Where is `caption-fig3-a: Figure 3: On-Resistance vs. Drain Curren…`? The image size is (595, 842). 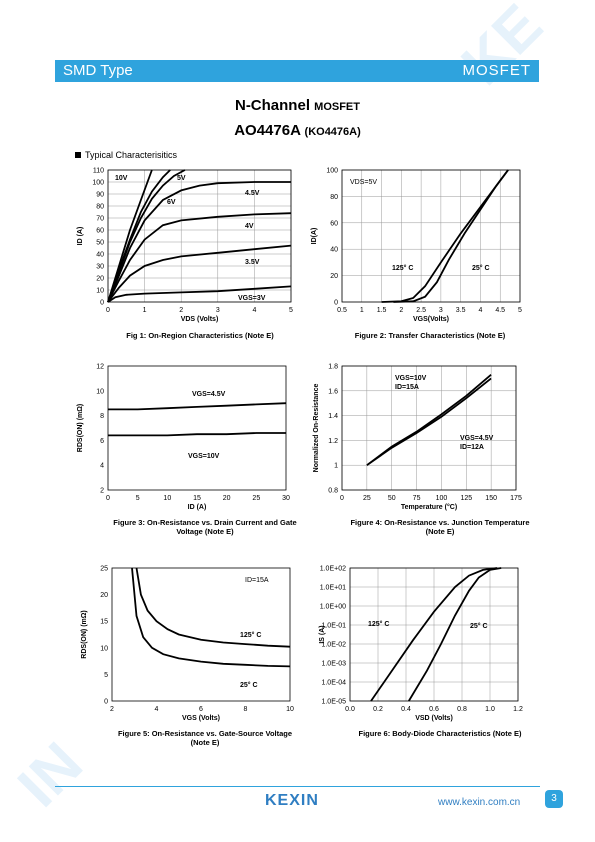 caption-fig3-a: Figure 3: On-Resistance vs. Drain Curren… is located at coordinates (205, 522).